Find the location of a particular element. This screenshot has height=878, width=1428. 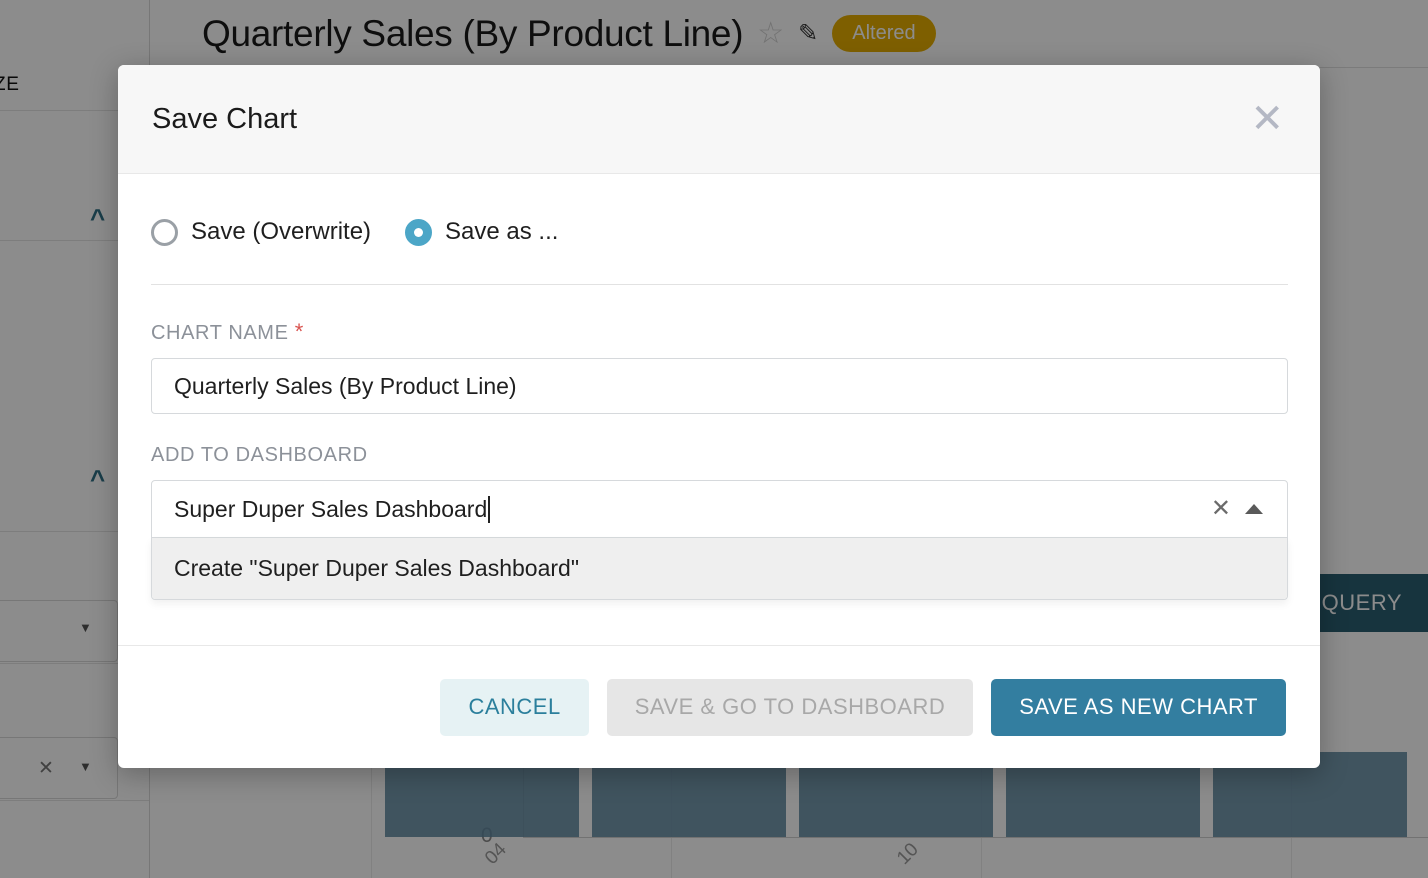

close-icon: ✕ is located at coordinates (1267, 119).